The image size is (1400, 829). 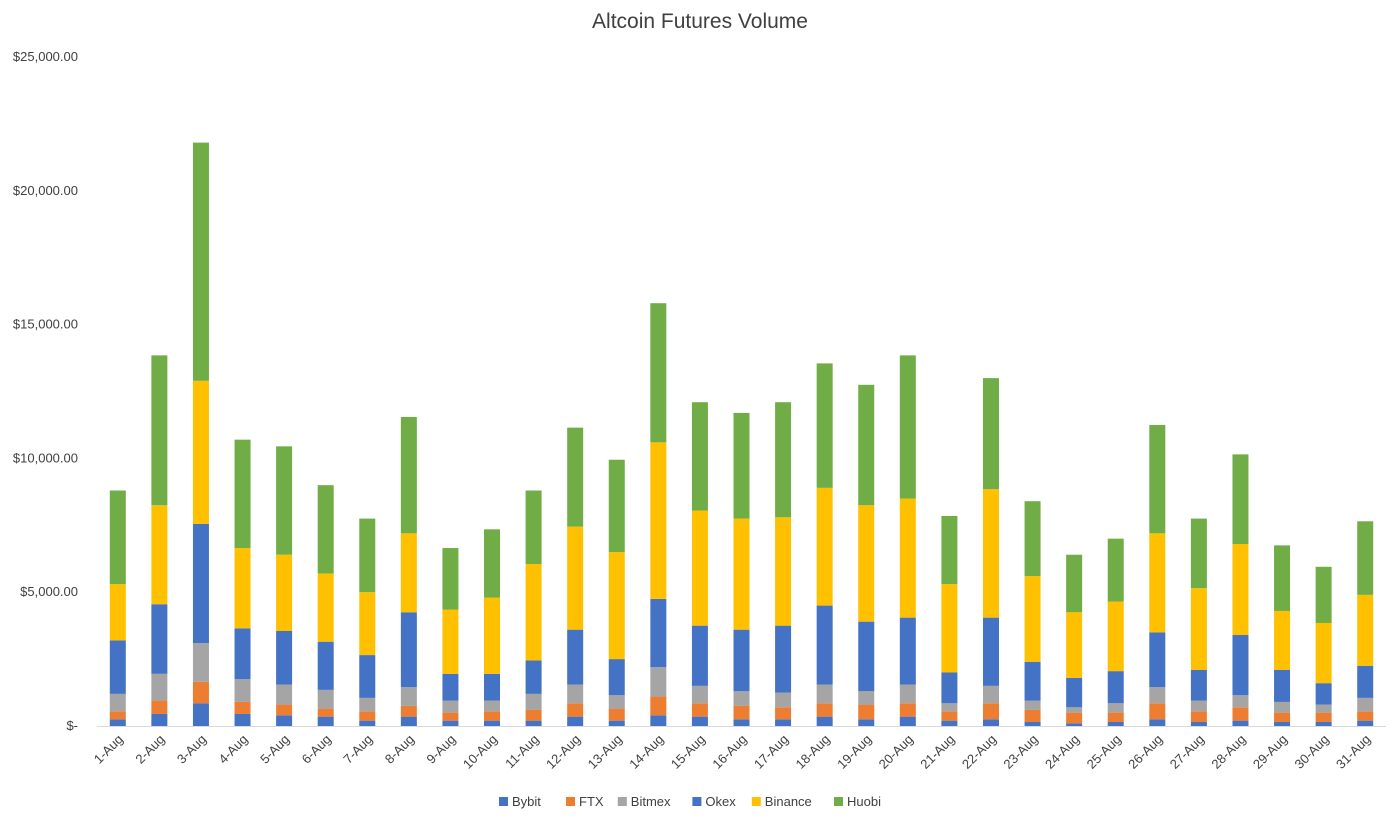 What do you see at coordinates (480, 752) in the screenshot?
I see `x-tick-label: 10-Aug` at bounding box center [480, 752].